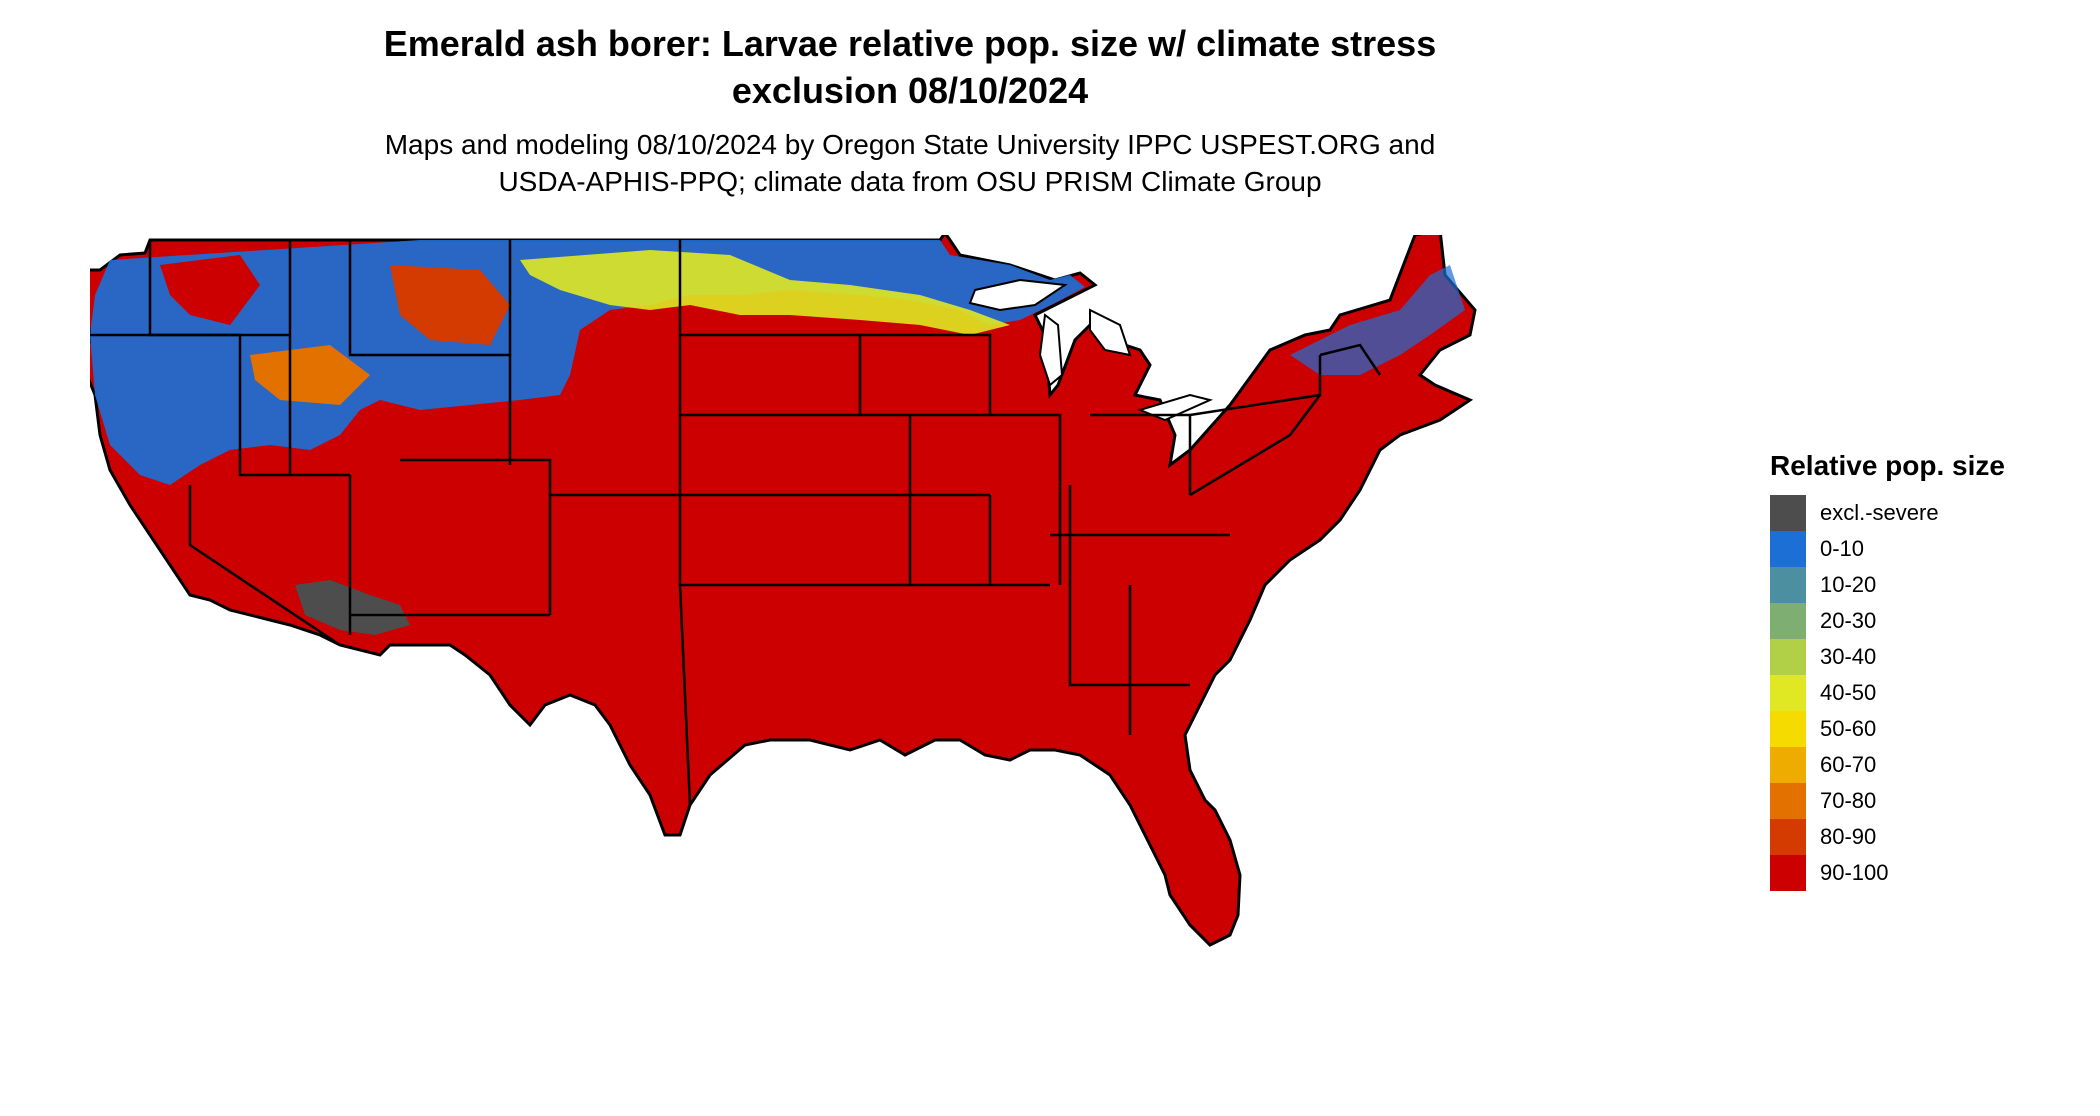  Describe the element at coordinates (1920, 693) in the screenshot. I see `legend-item: 40-50` at that location.